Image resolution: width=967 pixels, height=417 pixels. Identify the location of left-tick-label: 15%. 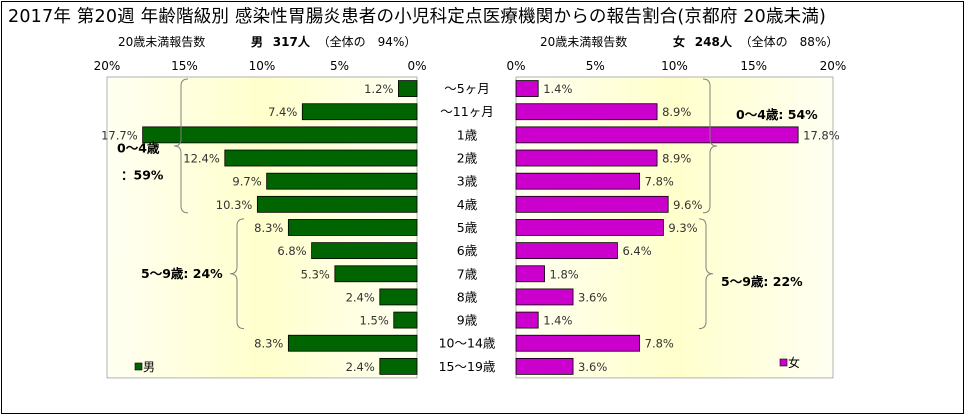
(184, 66).